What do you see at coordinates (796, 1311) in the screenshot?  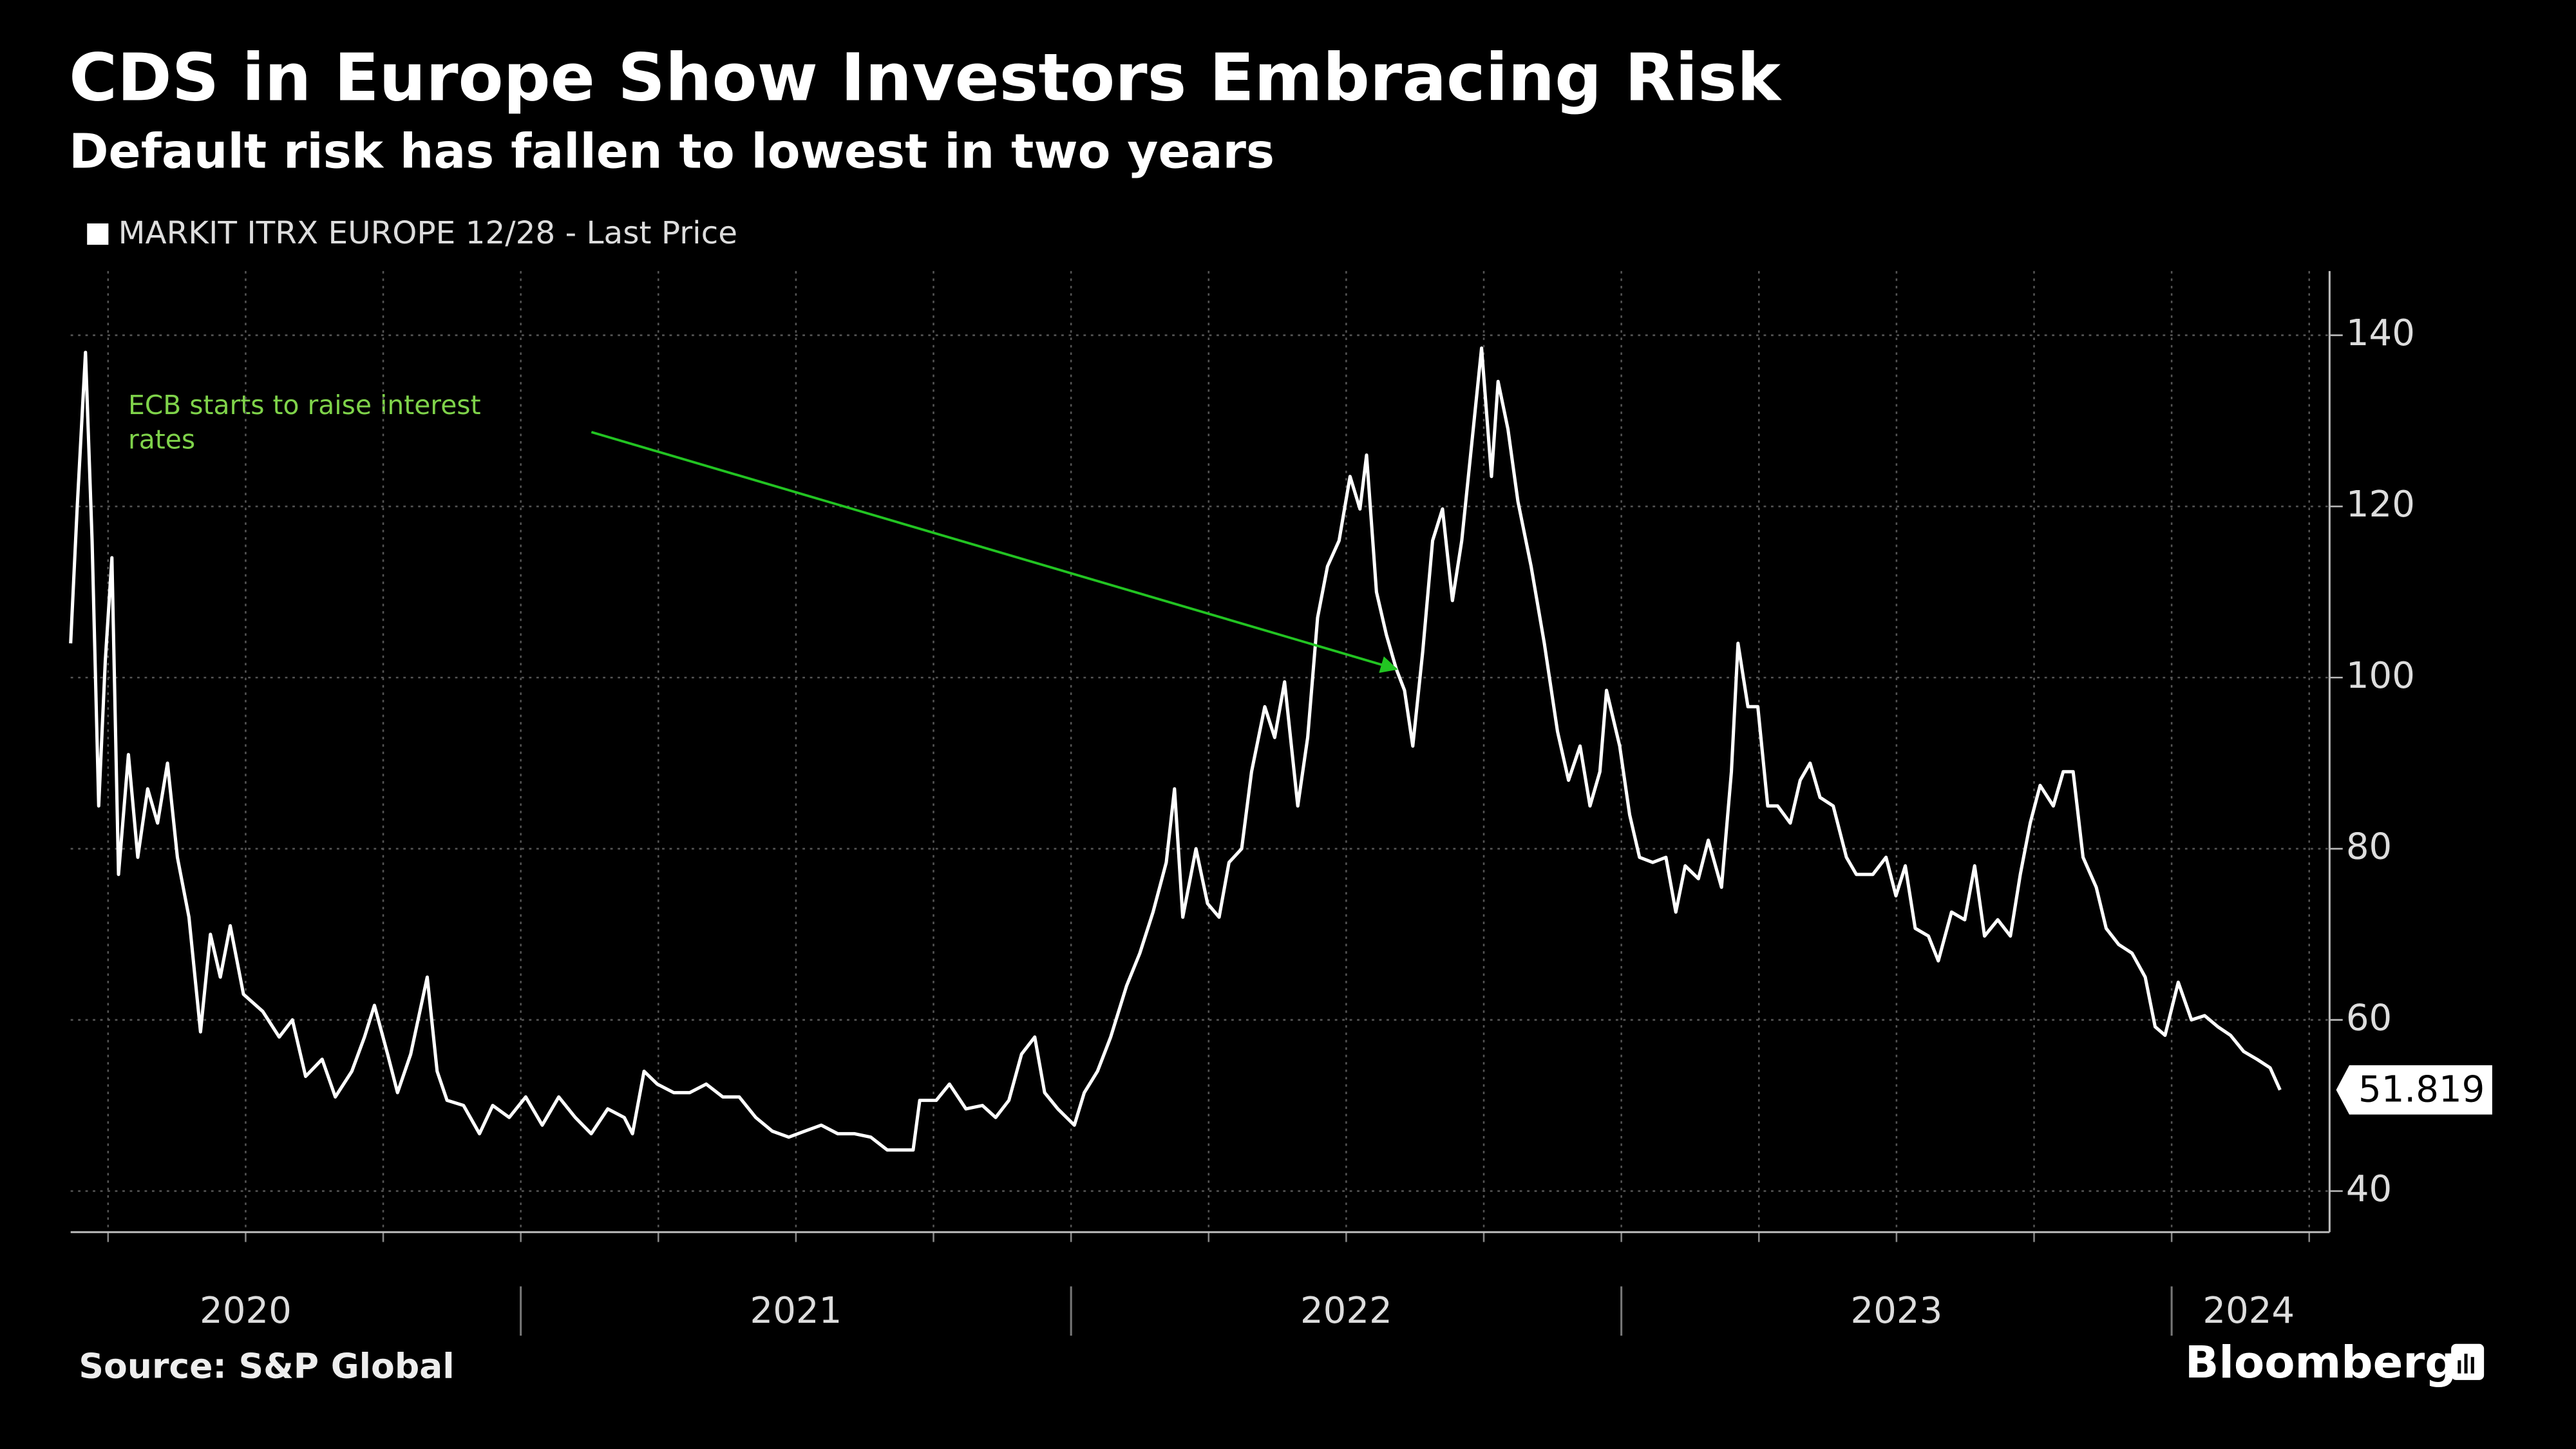 I see `x-tick-label: 2021` at bounding box center [796, 1311].